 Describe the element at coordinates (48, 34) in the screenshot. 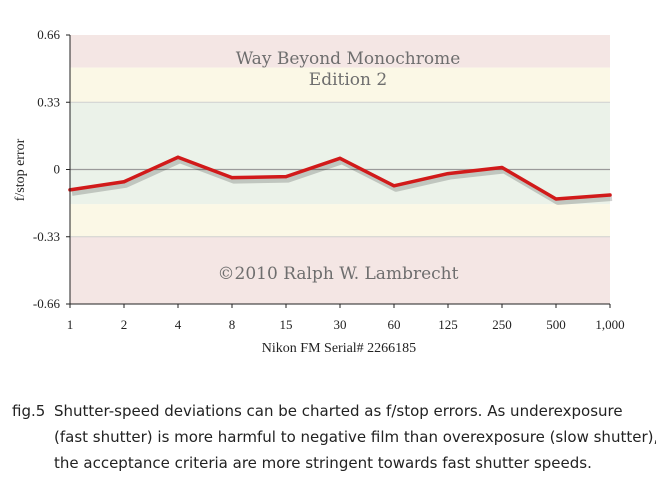

I see `y-tick-label: 0.66` at that location.